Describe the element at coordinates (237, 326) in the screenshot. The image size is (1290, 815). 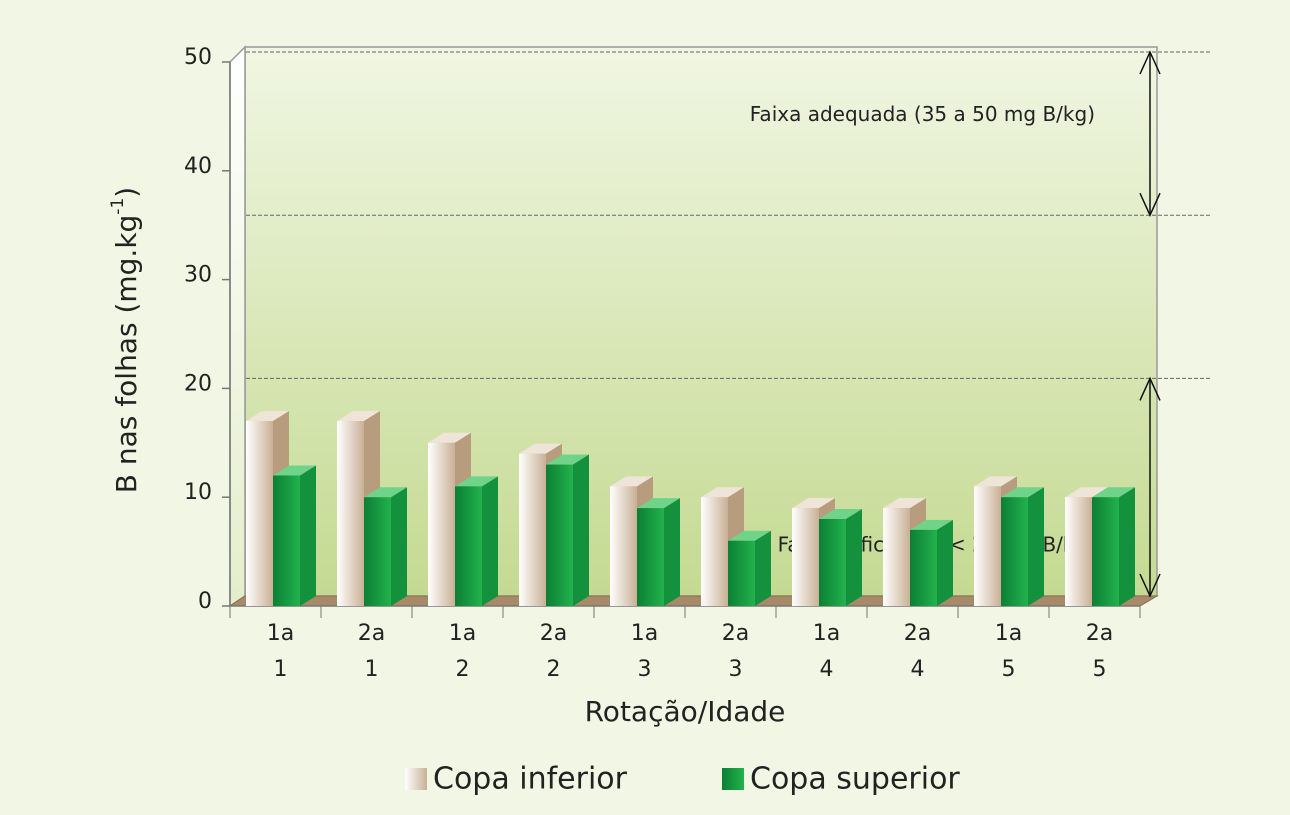
I see `side-wall` at that location.